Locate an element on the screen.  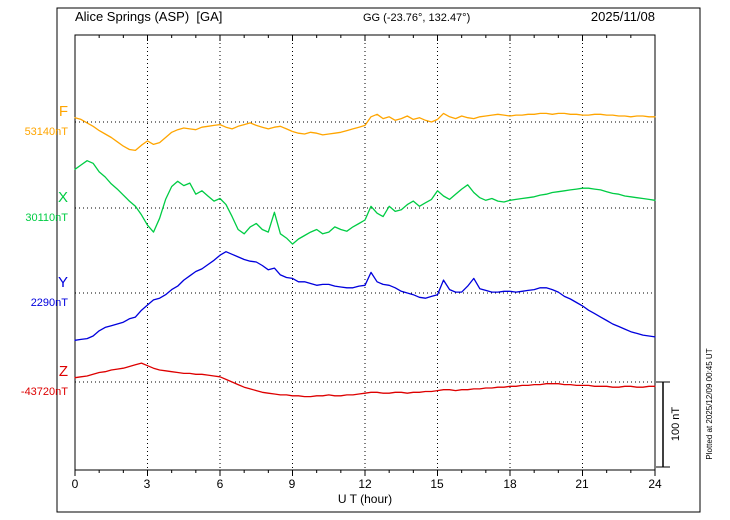
channel-baseline-y: 2290nT is located at coordinates (49, 303).